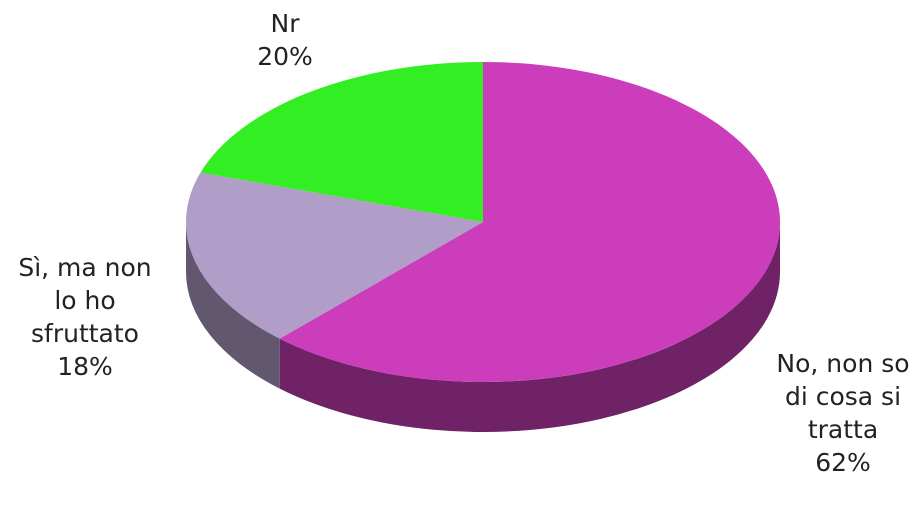  Describe the element at coordinates (233, 305) in the screenshot. I see `pie-side` at that location.